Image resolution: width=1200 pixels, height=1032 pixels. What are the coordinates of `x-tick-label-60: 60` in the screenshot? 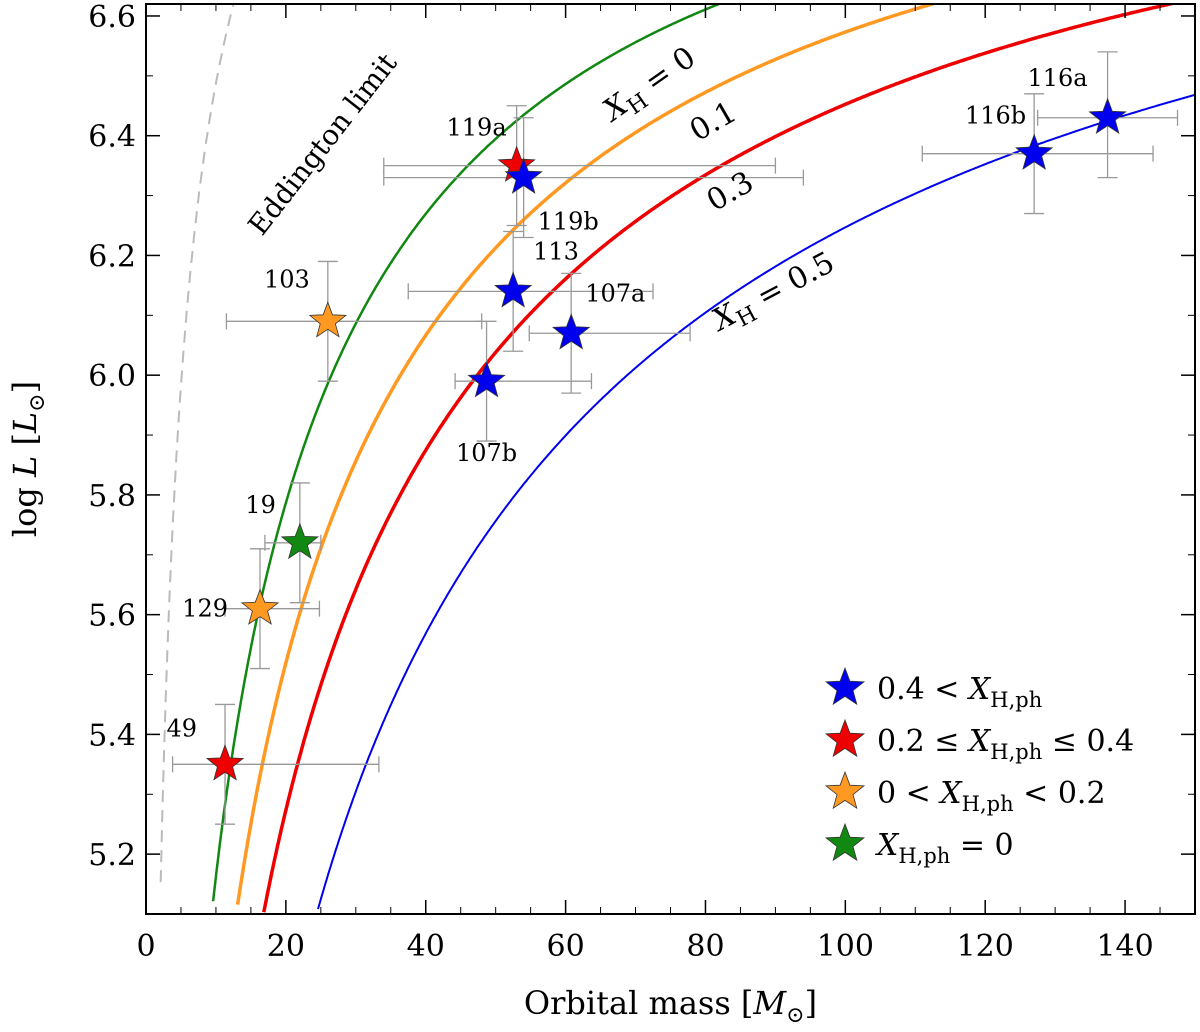 It's located at (566, 946).